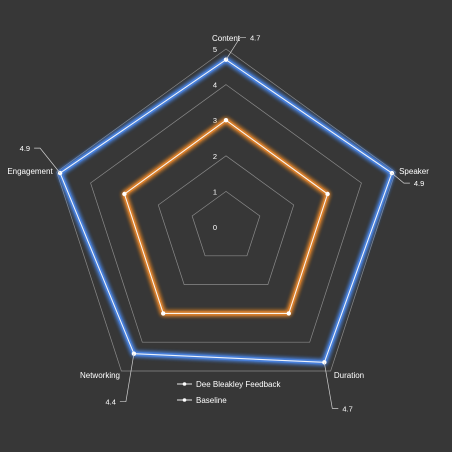  Describe the element at coordinates (226, 38) in the screenshot. I see `category-label-content: Content` at that location.